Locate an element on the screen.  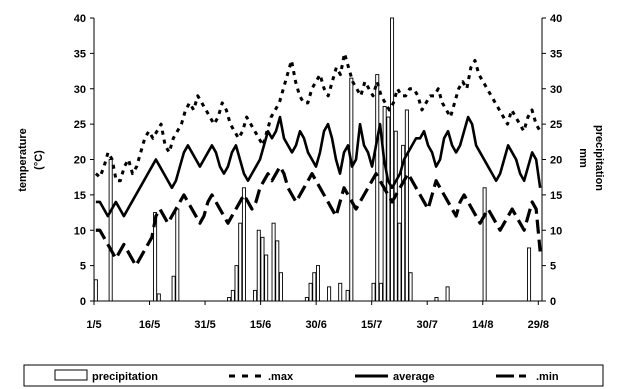
y-axis-title-line2: (°C) is located at coordinates (39, 160).